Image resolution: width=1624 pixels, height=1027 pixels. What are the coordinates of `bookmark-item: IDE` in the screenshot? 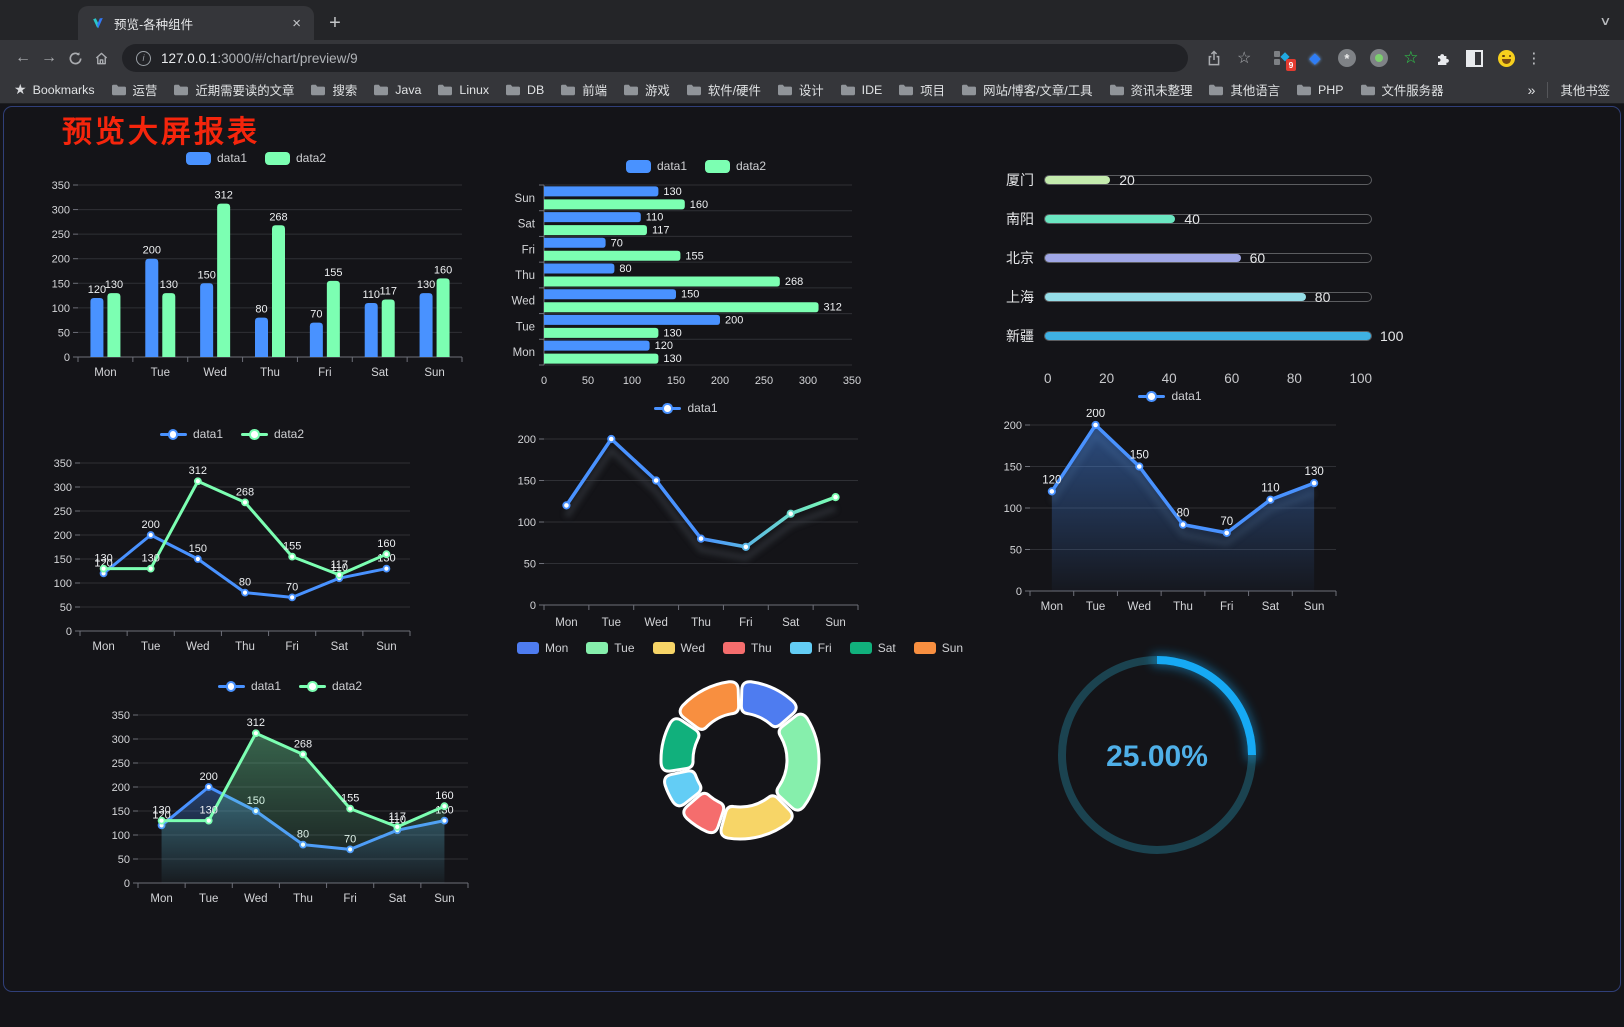 It's located at (861, 90).